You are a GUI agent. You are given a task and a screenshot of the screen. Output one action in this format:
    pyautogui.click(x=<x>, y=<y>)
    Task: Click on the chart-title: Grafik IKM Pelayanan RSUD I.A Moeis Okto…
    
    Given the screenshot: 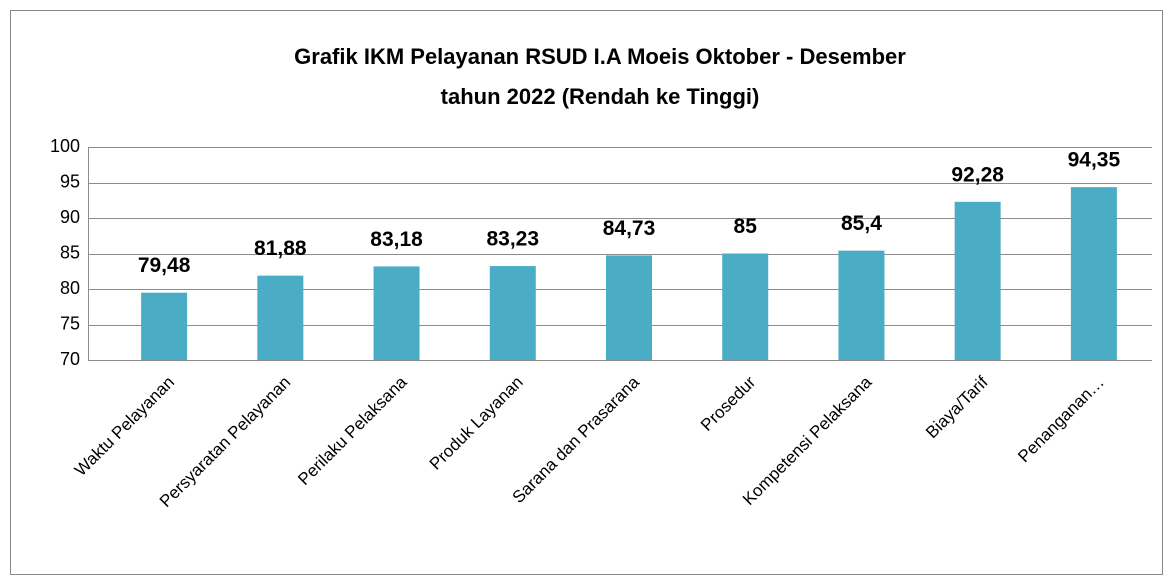 What is the action you would take?
    pyautogui.click(x=600, y=56)
    